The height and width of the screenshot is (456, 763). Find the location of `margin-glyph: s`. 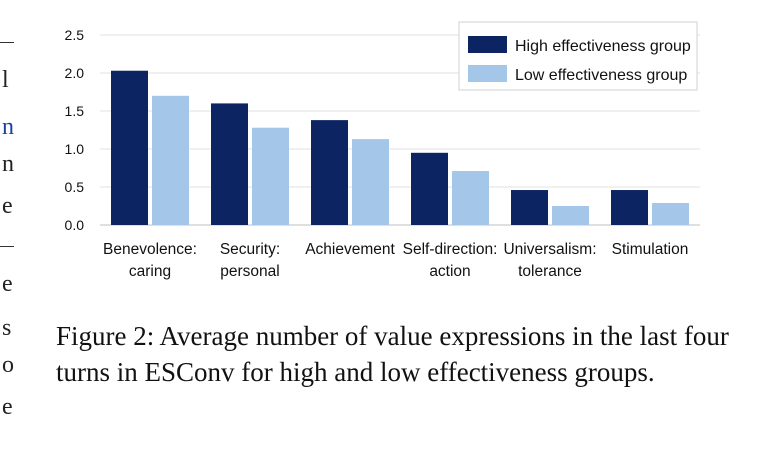

margin-glyph: s is located at coordinates (7, 328).